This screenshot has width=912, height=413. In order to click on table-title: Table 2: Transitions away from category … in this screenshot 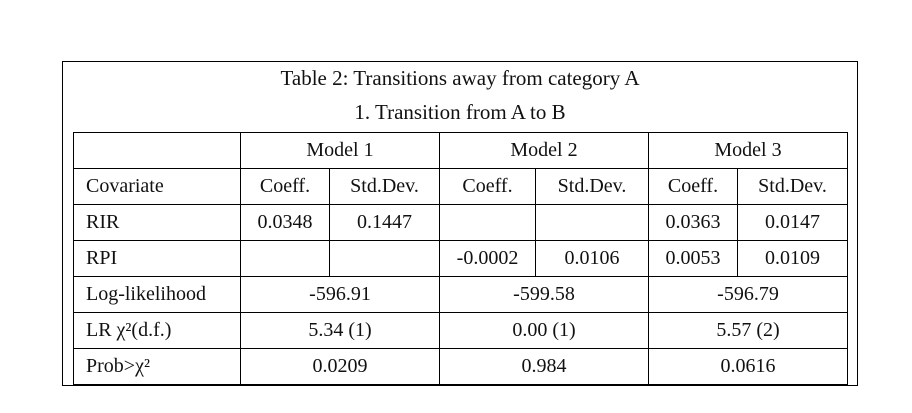, I will do `click(460, 78)`.